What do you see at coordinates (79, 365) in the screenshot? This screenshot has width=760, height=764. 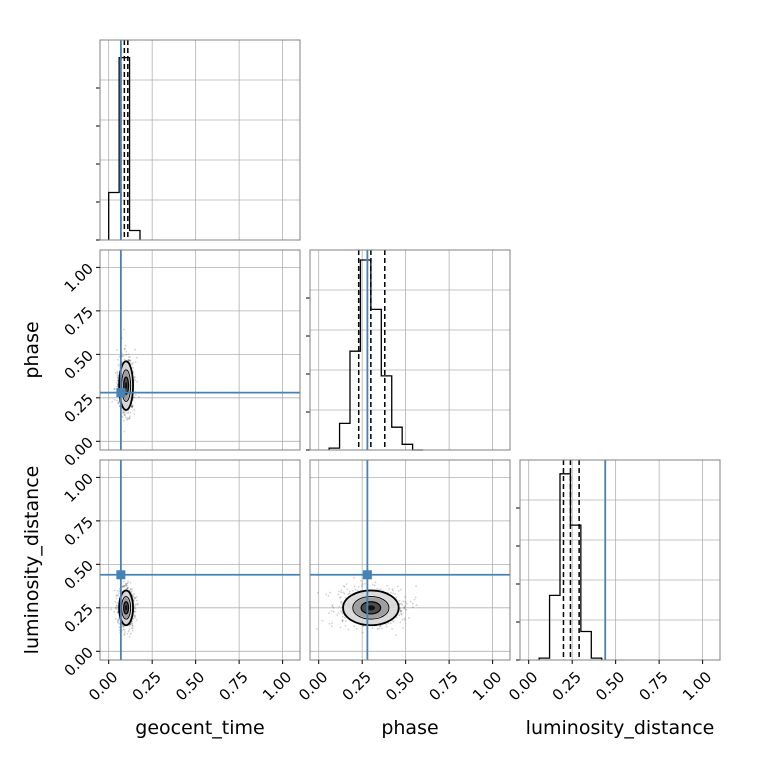 I see `y-tick-label: 0.50` at bounding box center [79, 365].